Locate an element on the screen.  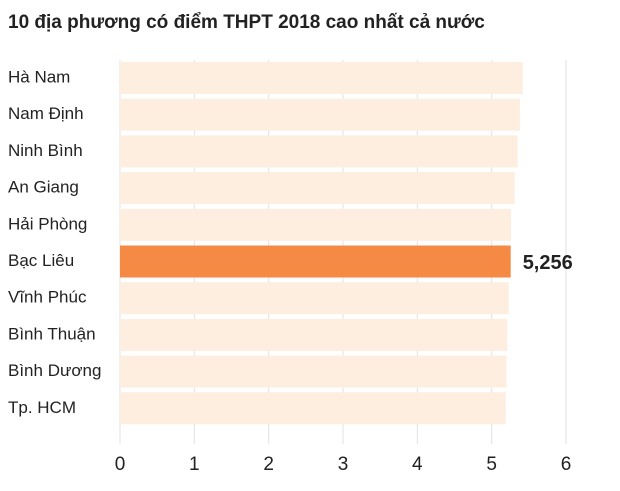
y-tick-label: Nam Định is located at coordinates (46, 113).